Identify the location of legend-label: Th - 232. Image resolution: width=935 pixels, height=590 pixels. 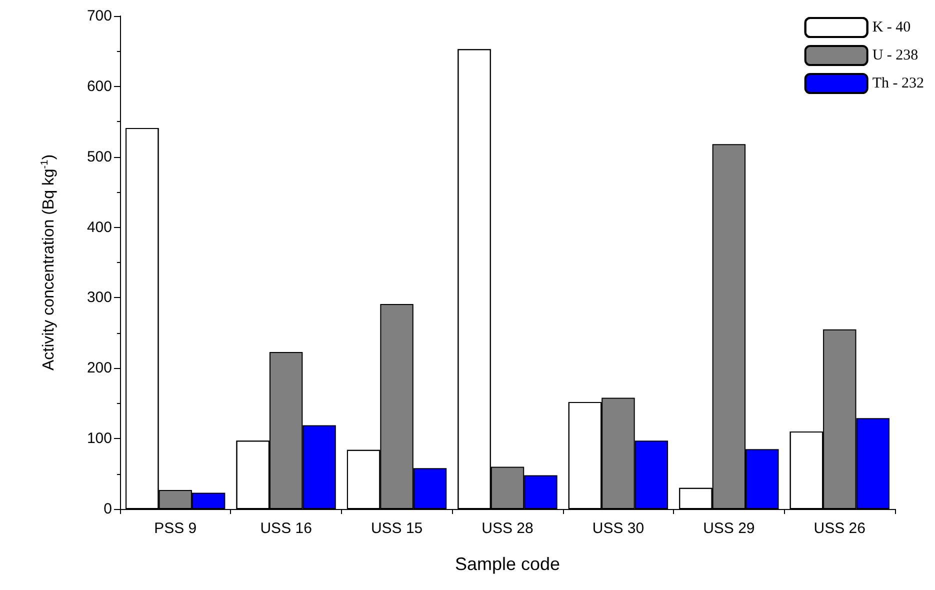
(898, 84).